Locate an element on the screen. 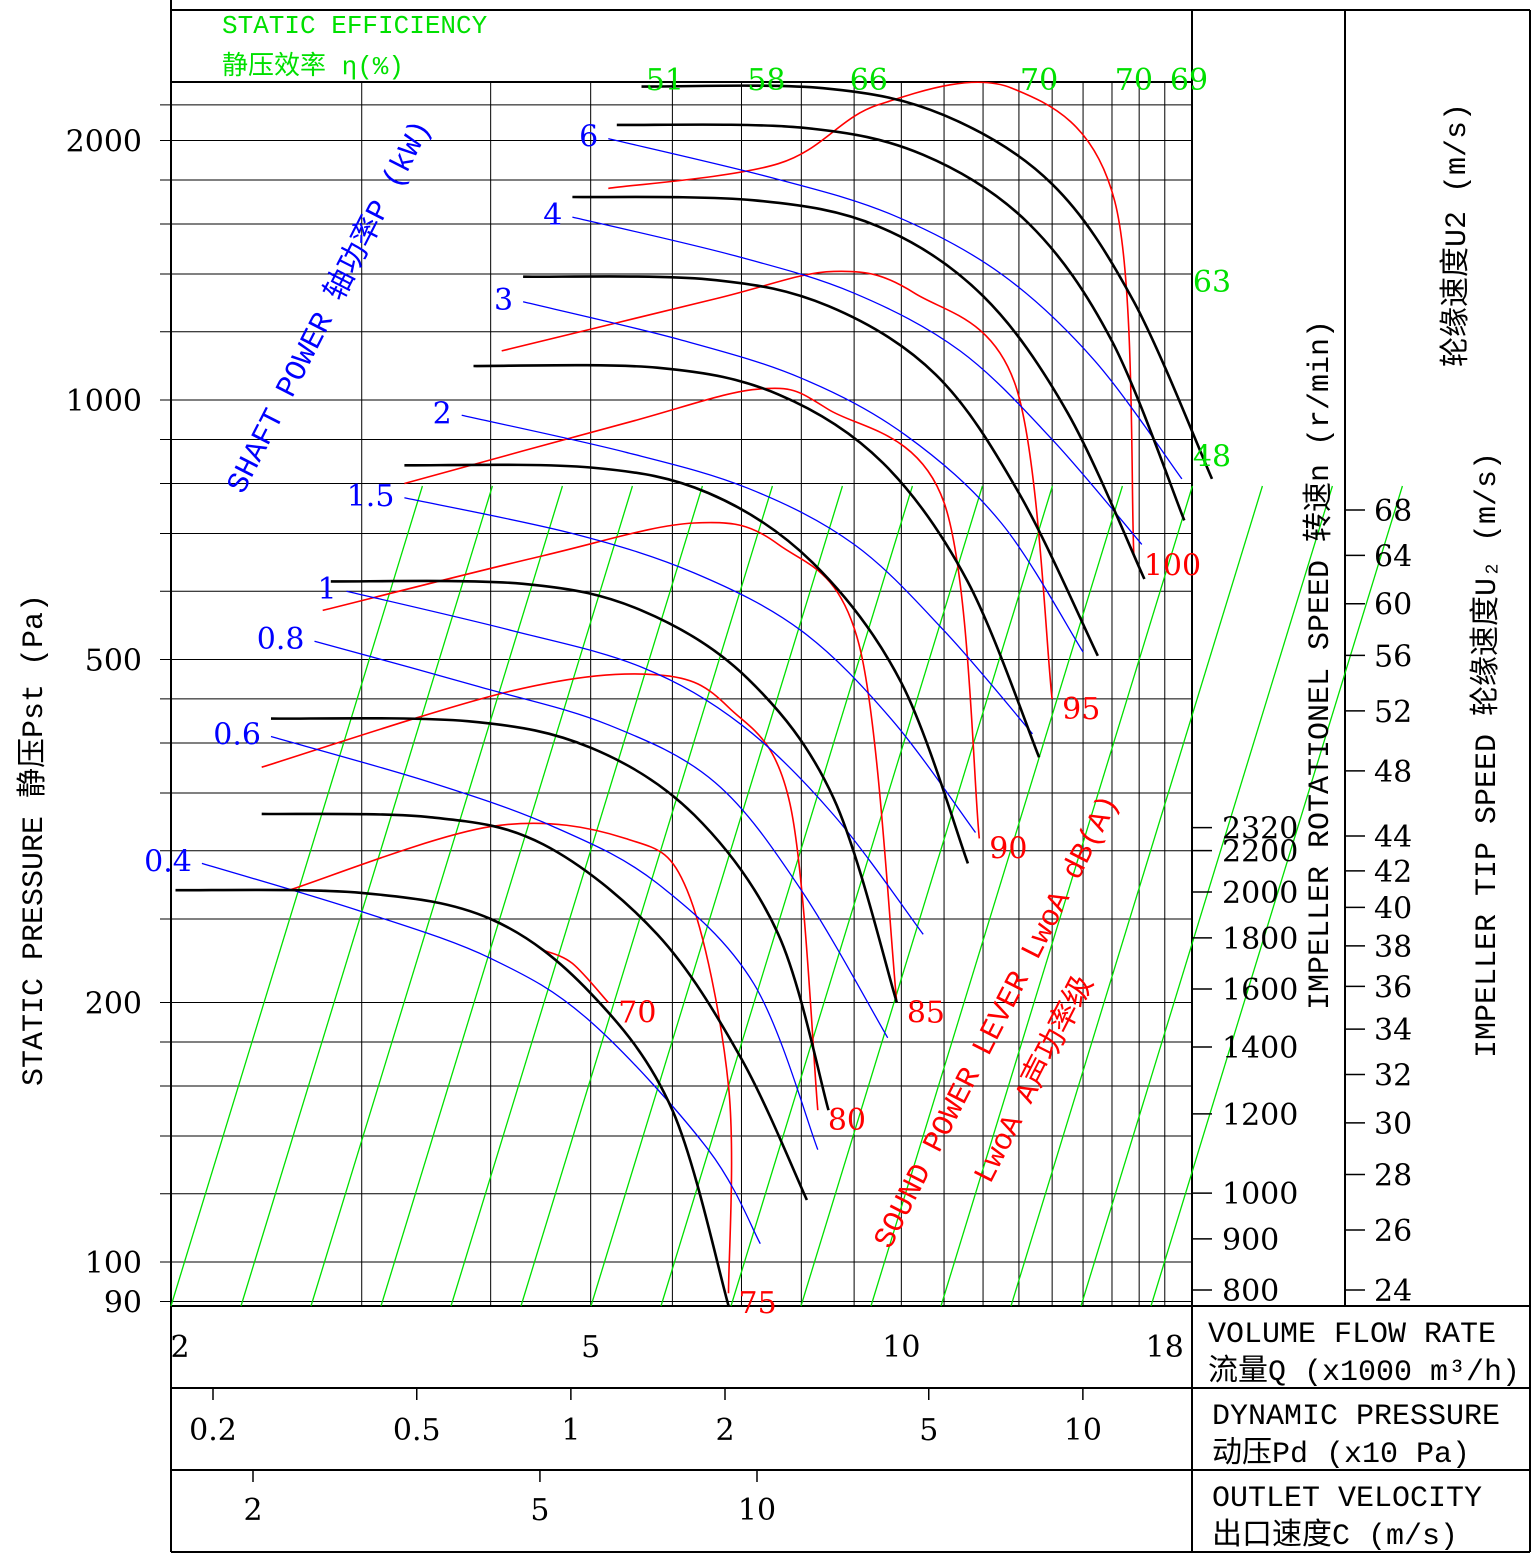  dynamic-pressure-tick-label: 10 is located at coordinates (1083, 1430).